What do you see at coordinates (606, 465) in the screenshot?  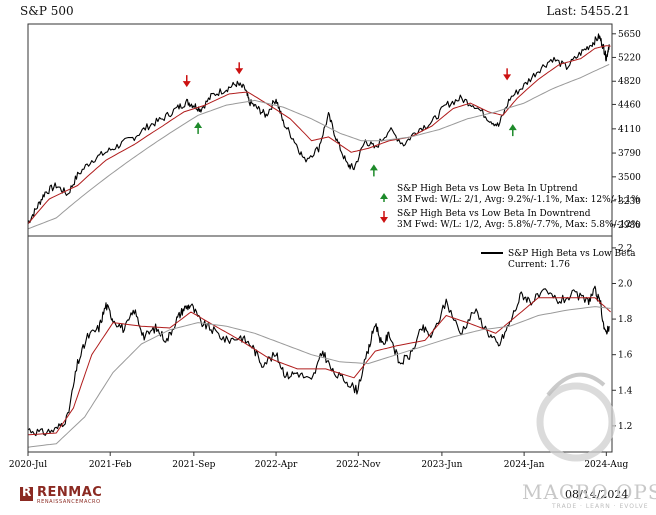 I see `x-tick-label: 2024-Aug` at bounding box center [606, 465].